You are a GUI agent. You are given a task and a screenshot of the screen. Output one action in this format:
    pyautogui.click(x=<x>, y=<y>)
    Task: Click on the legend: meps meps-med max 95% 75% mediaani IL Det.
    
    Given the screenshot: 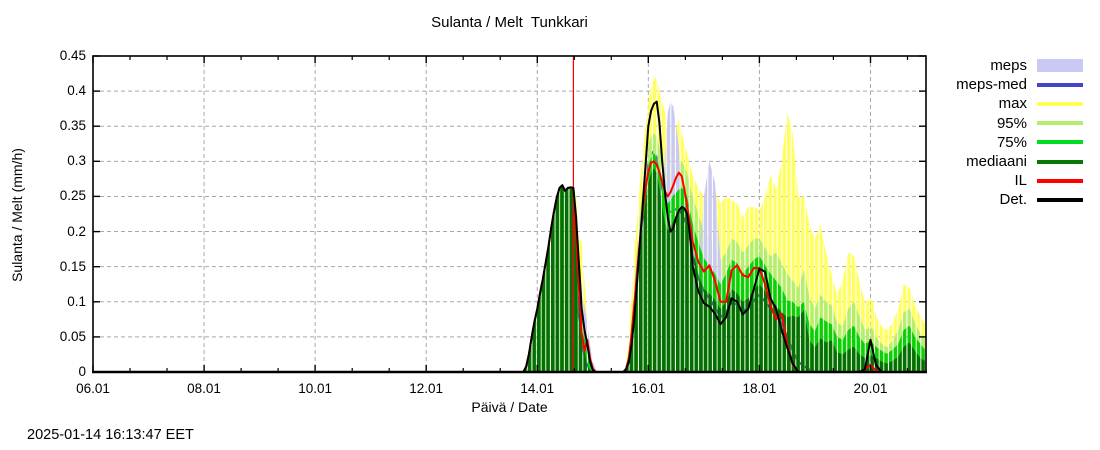 What is the action you would take?
    pyautogui.click(x=985, y=133)
    